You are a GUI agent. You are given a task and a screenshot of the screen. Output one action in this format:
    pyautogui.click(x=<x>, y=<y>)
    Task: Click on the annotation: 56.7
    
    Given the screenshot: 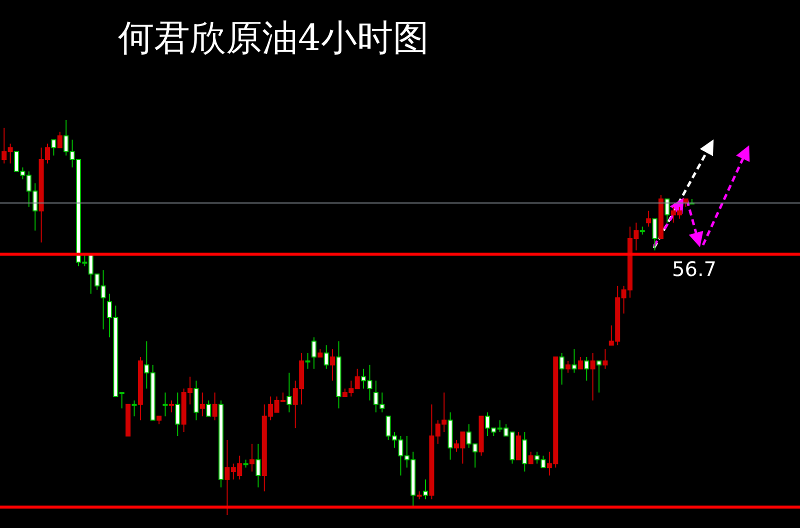 What is the action you would take?
    pyautogui.click(x=694, y=269)
    